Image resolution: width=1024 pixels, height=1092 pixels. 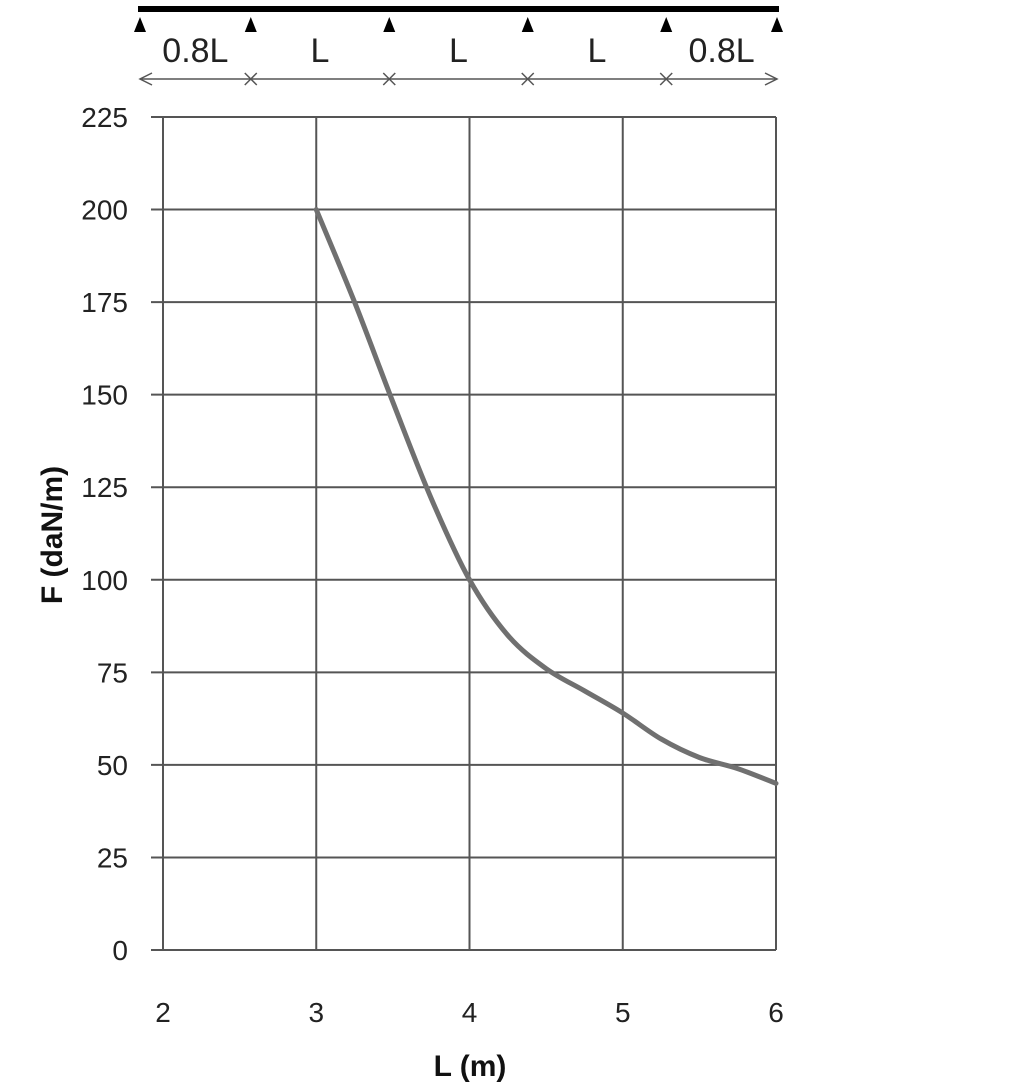 I want to click on x-tick-label: 4, so click(x=470, y=1012).